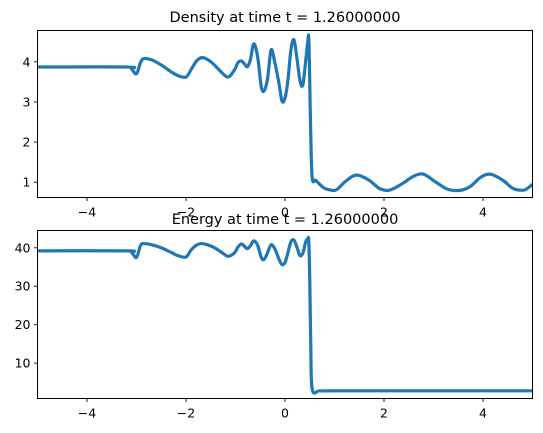 The width and height of the screenshot is (543, 433). What do you see at coordinates (285, 413) in the screenshot?
I see `energy-xtick-label: 0` at bounding box center [285, 413].